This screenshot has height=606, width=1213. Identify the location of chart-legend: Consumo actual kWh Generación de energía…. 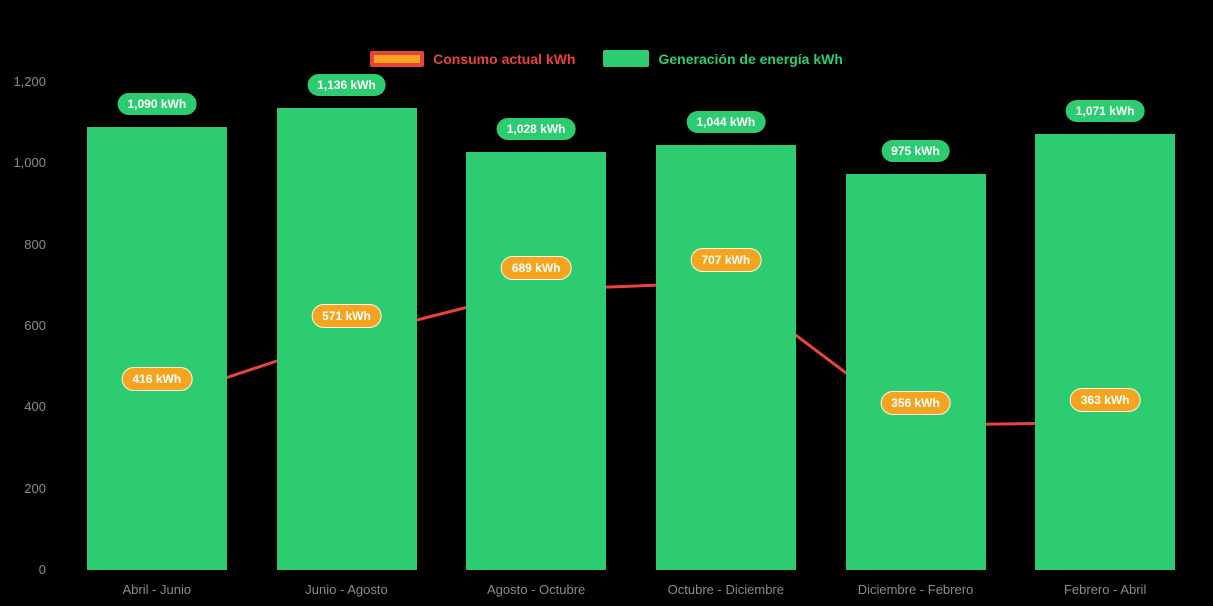
(606, 58).